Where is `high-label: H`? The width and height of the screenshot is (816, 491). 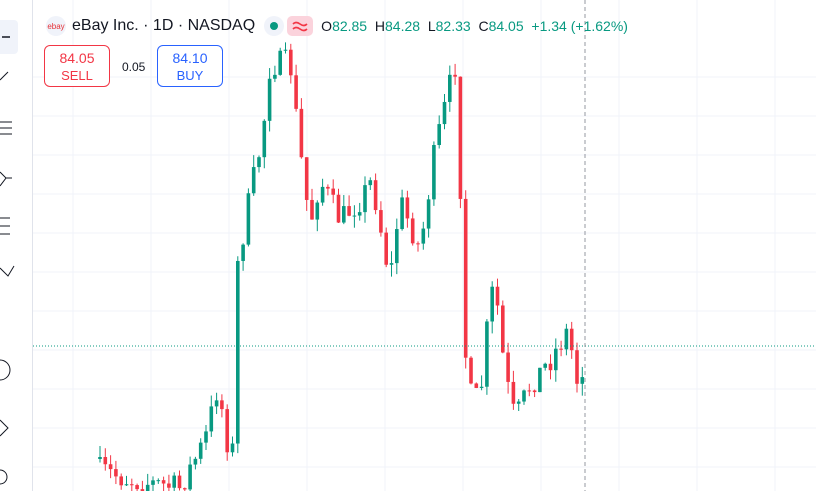
high-label: H is located at coordinates (380, 26).